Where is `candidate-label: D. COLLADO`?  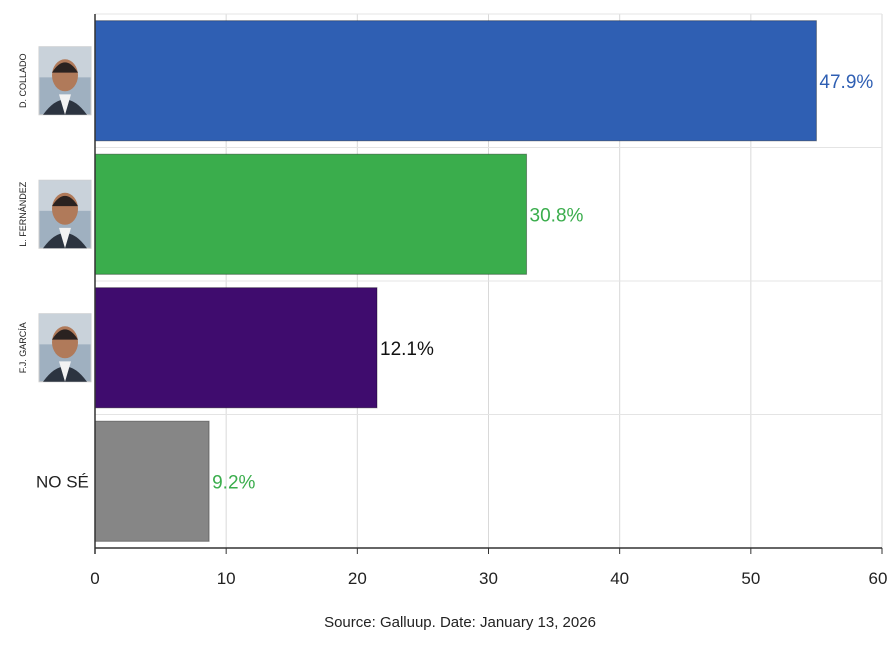 candidate-label: D. COLLADO is located at coordinates (55, 81).